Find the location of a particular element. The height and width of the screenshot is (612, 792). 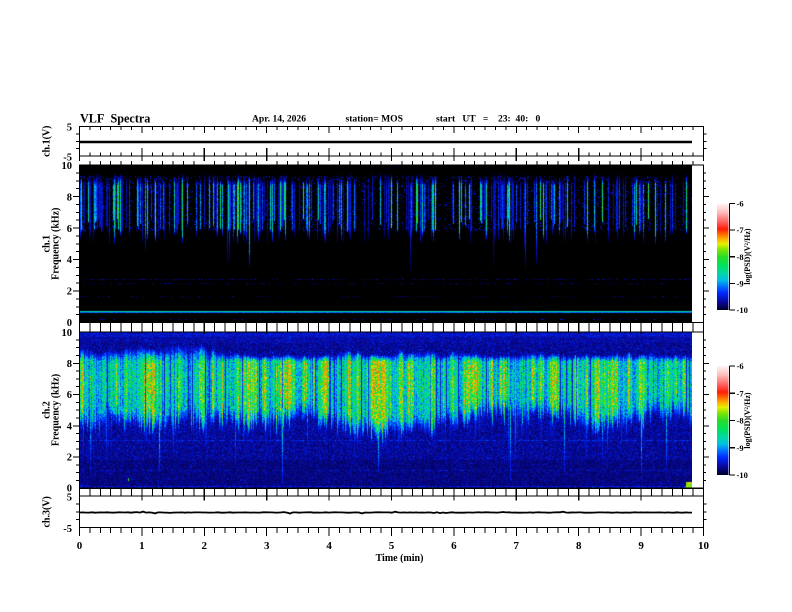

svg-text: 3 is located at coordinates (267, 546).